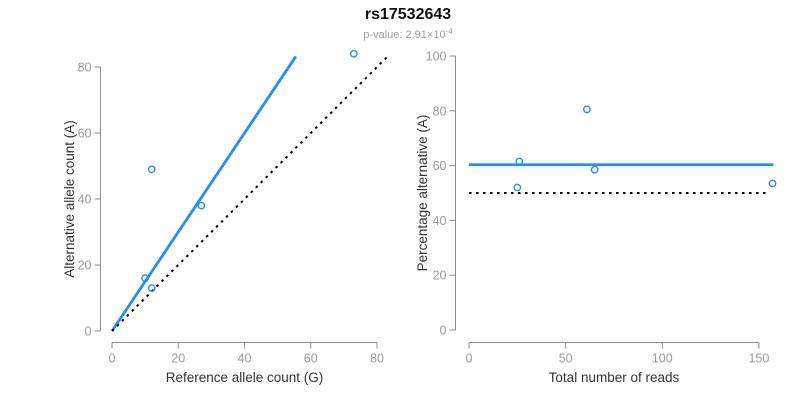 The image size is (800, 400). I want to click on x-tick-label: 40, so click(245, 359).